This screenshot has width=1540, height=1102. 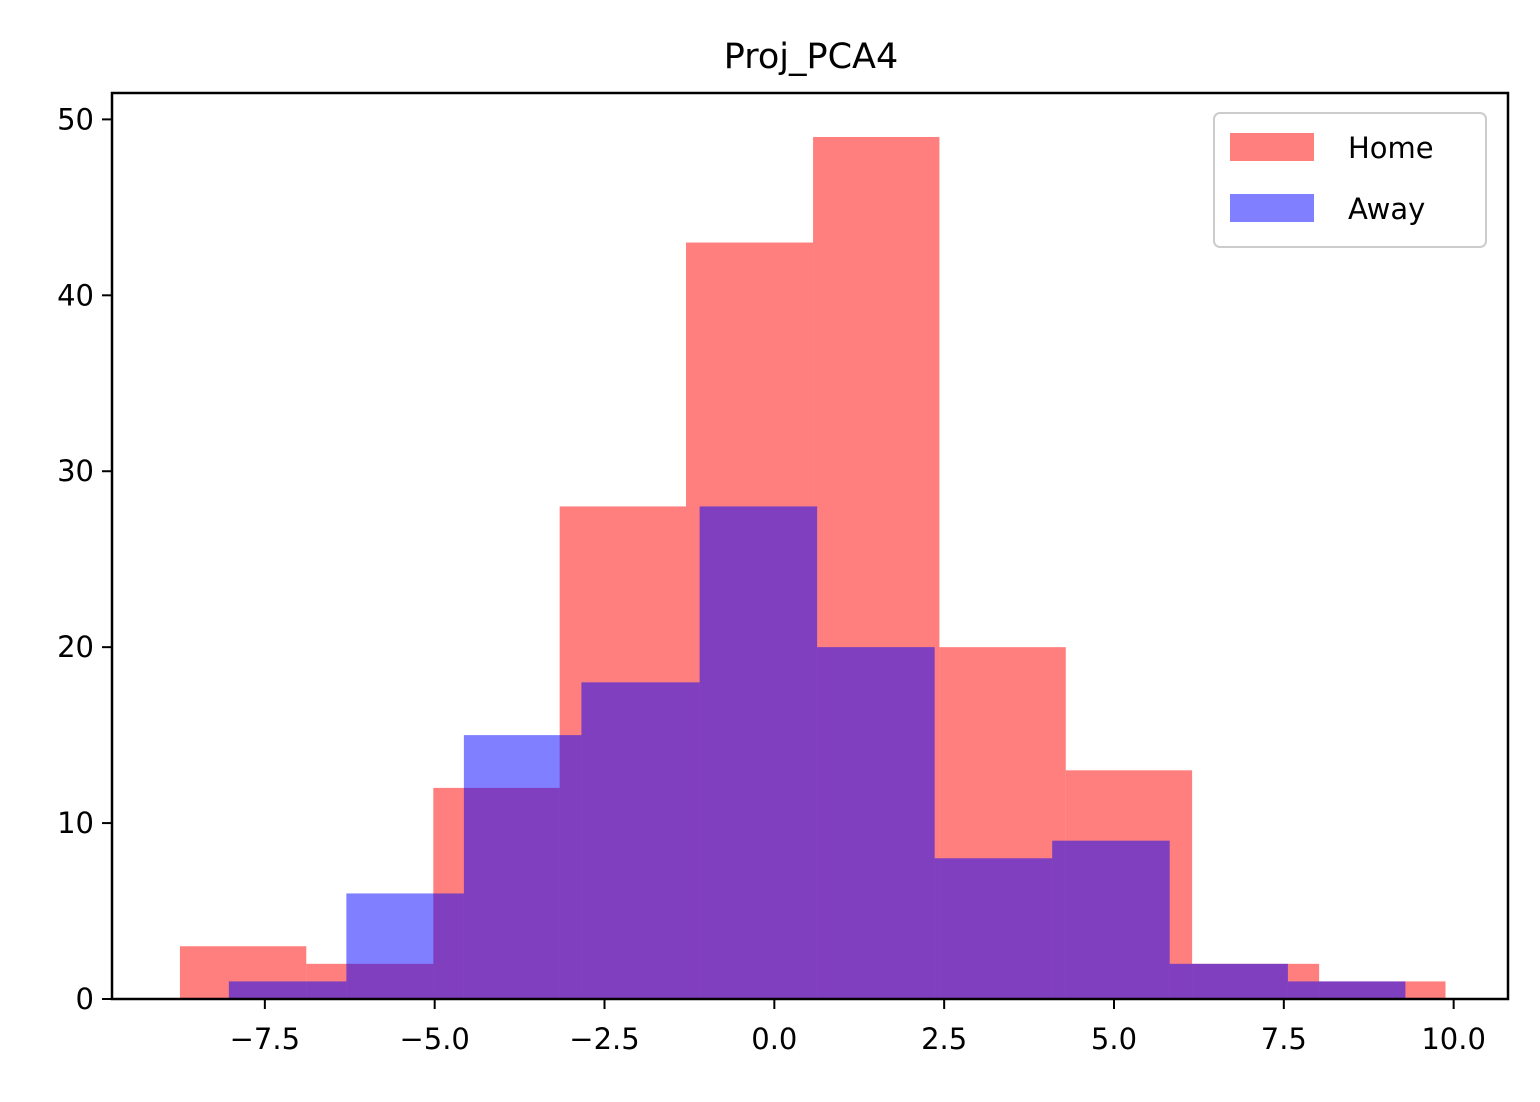 What do you see at coordinates (75, 295) in the screenshot?
I see `y-tick-label-4: 40` at bounding box center [75, 295].